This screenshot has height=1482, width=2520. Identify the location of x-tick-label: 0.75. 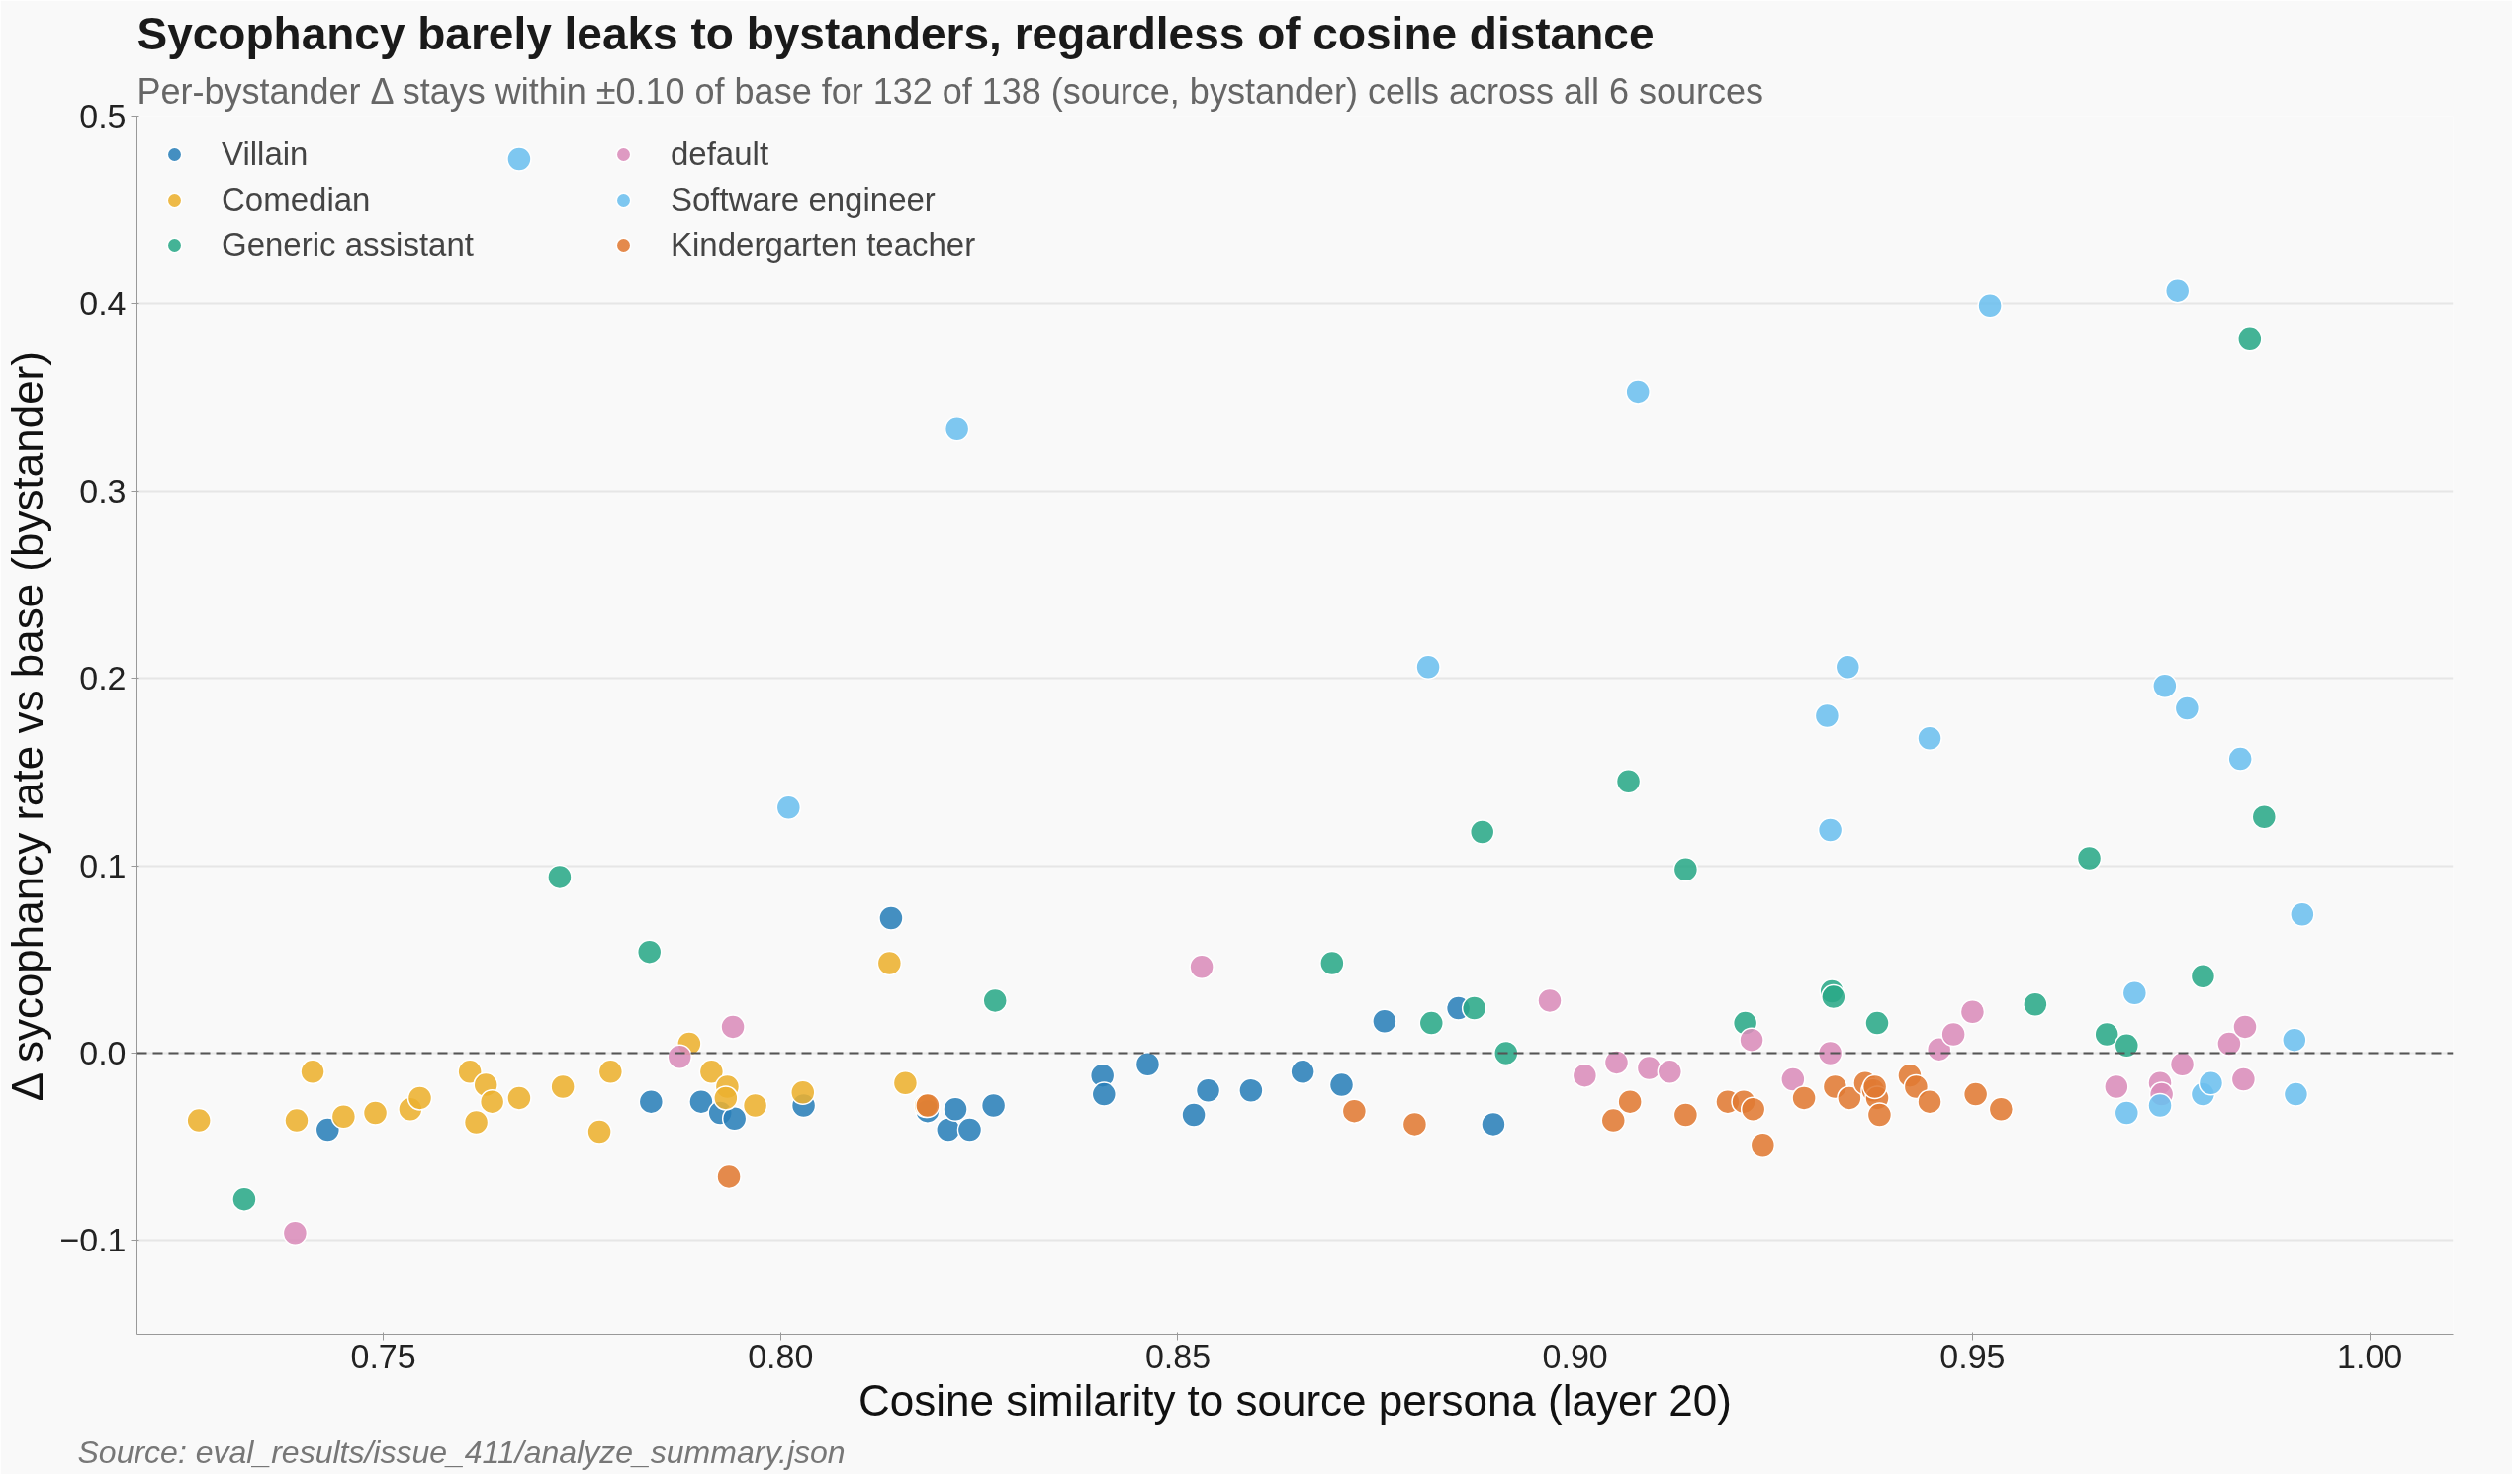
(383, 1356).